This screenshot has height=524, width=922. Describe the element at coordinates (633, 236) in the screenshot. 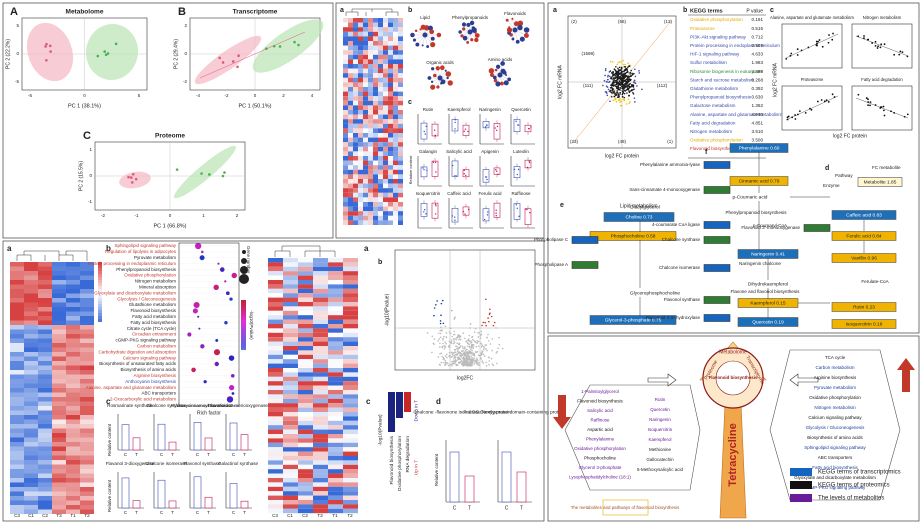

I see `metabolite-box` at that location.